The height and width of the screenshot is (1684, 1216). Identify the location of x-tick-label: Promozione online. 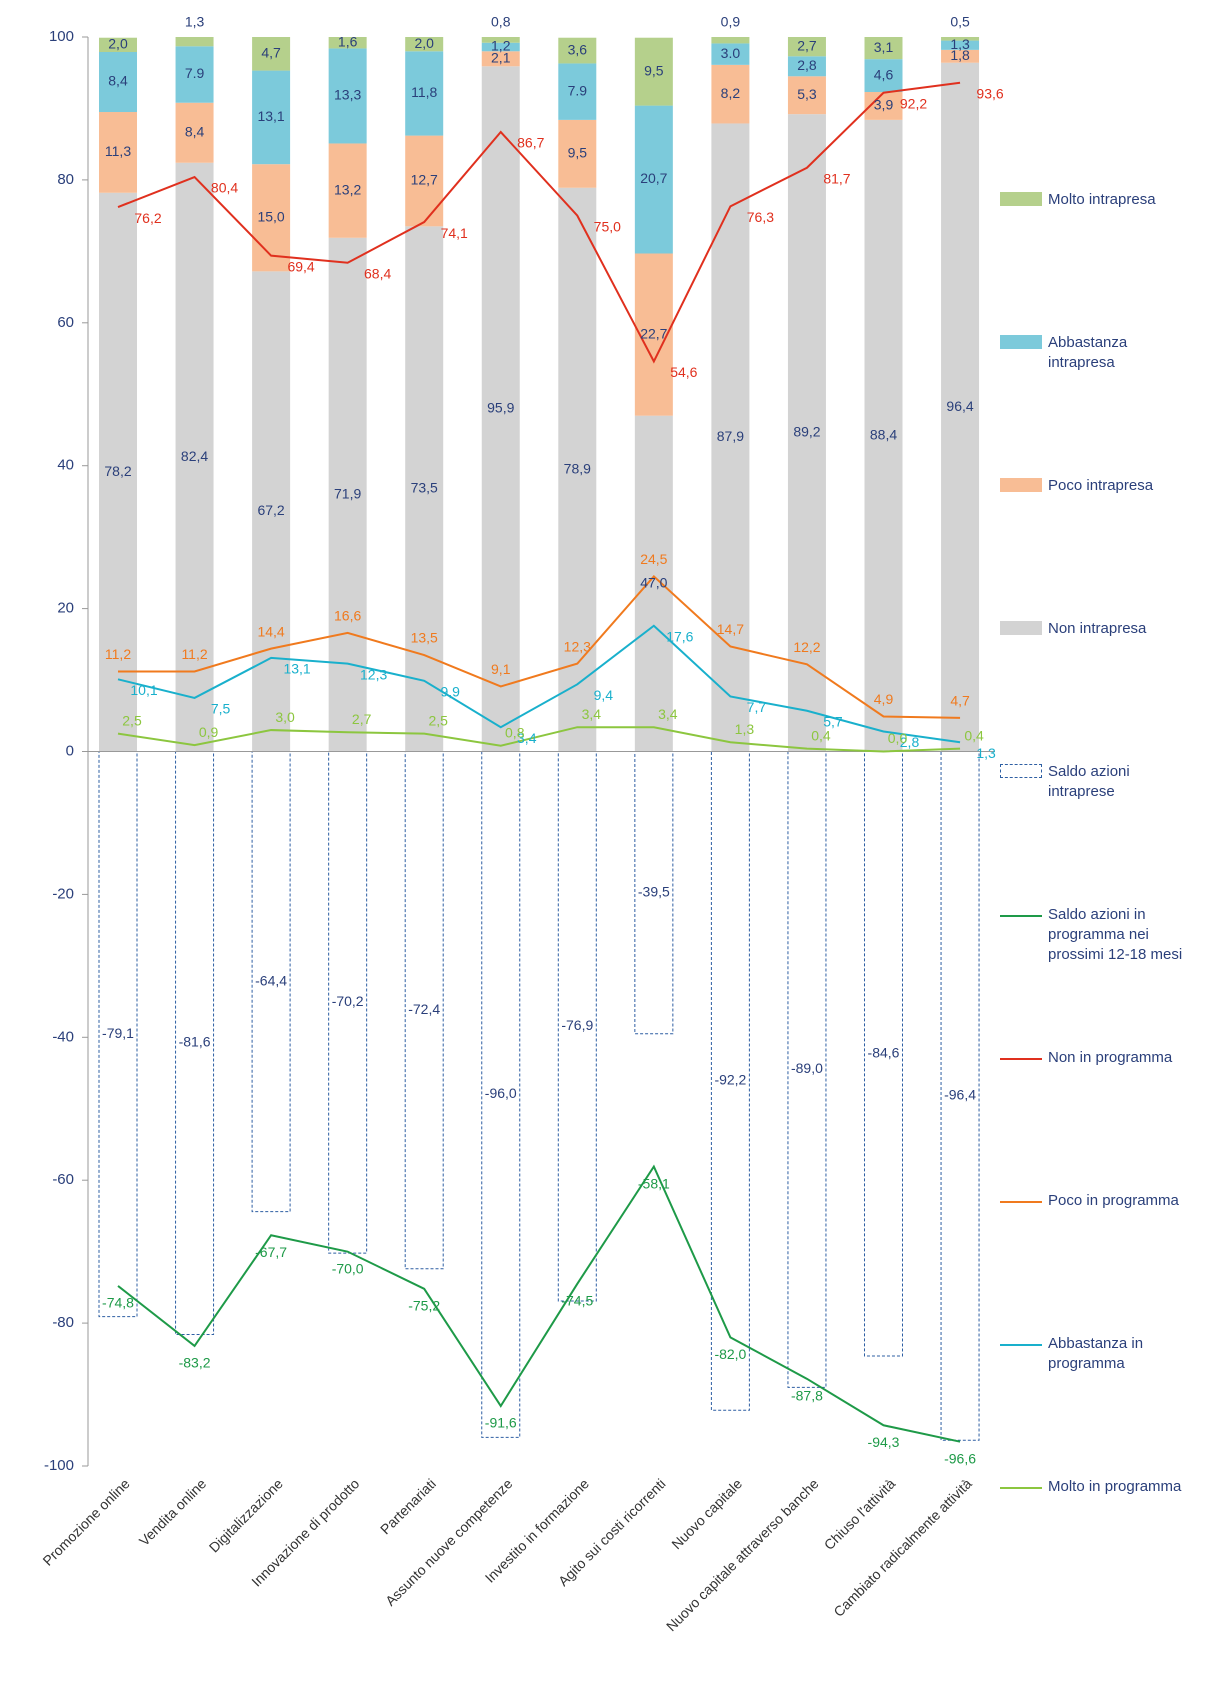
(85, 1521).